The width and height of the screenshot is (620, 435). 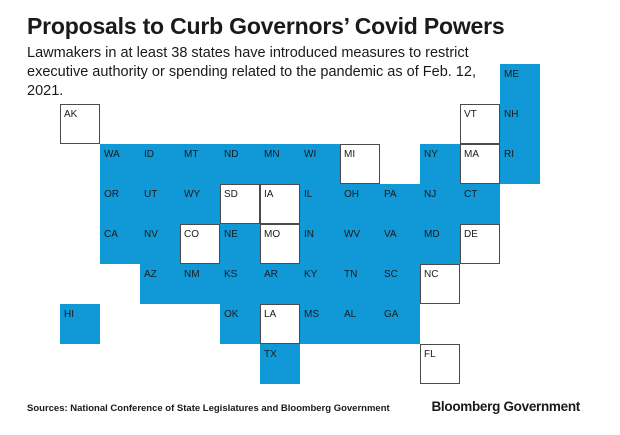 What do you see at coordinates (480, 124) in the screenshot?
I see `state-tile-vt: VT` at bounding box center [480, 124].